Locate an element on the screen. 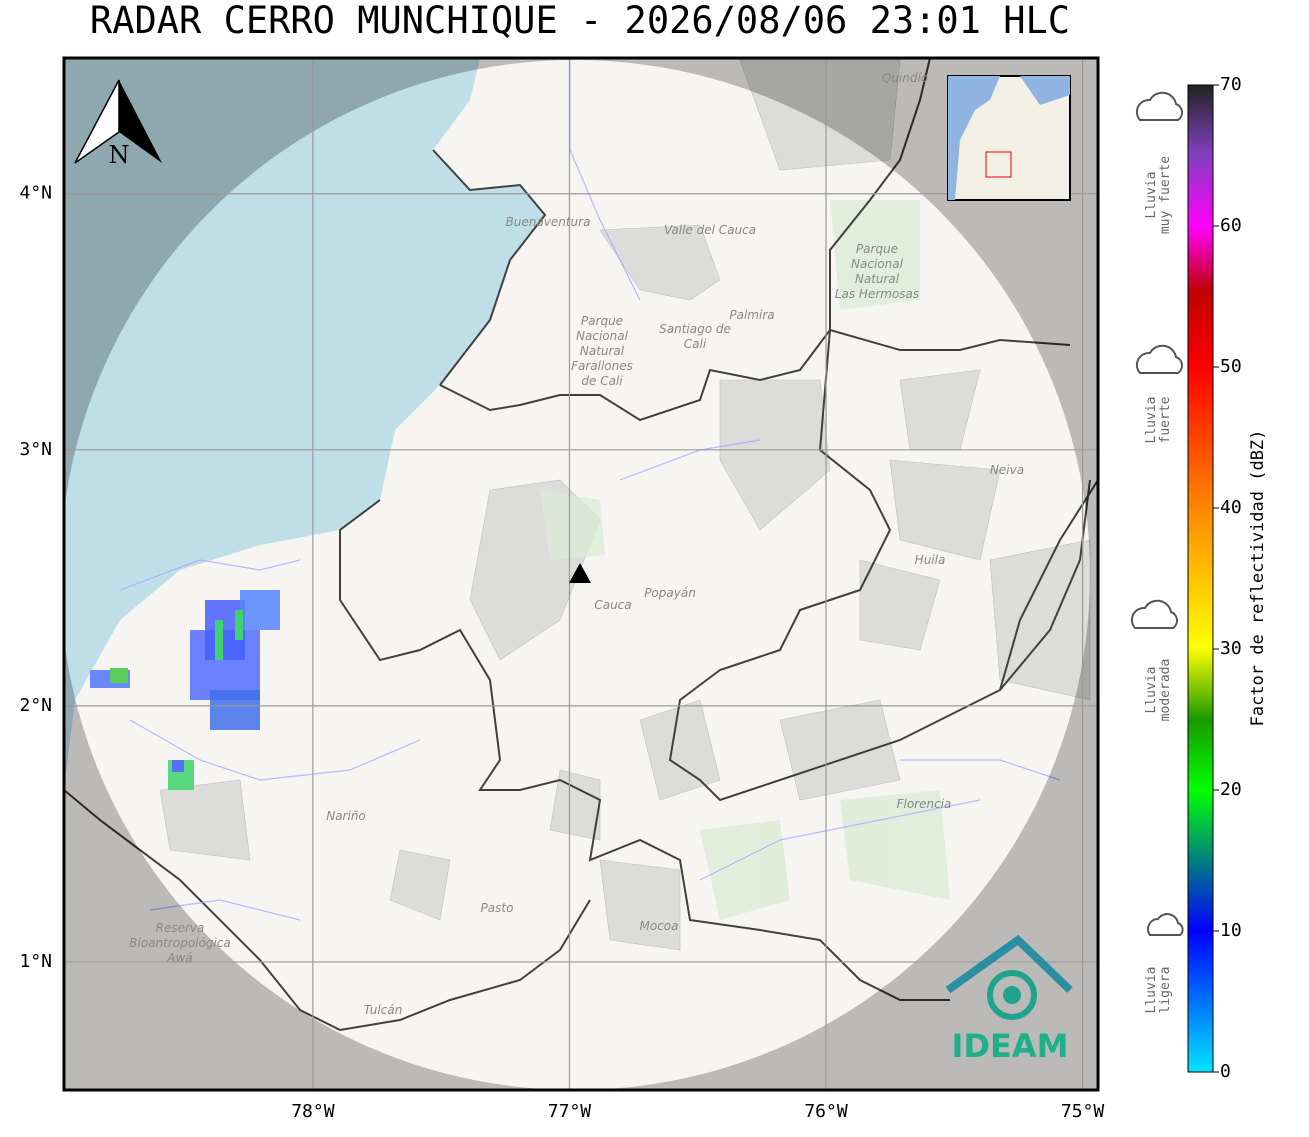  place-label-line: de Cali is located at coordinates (602, 381).